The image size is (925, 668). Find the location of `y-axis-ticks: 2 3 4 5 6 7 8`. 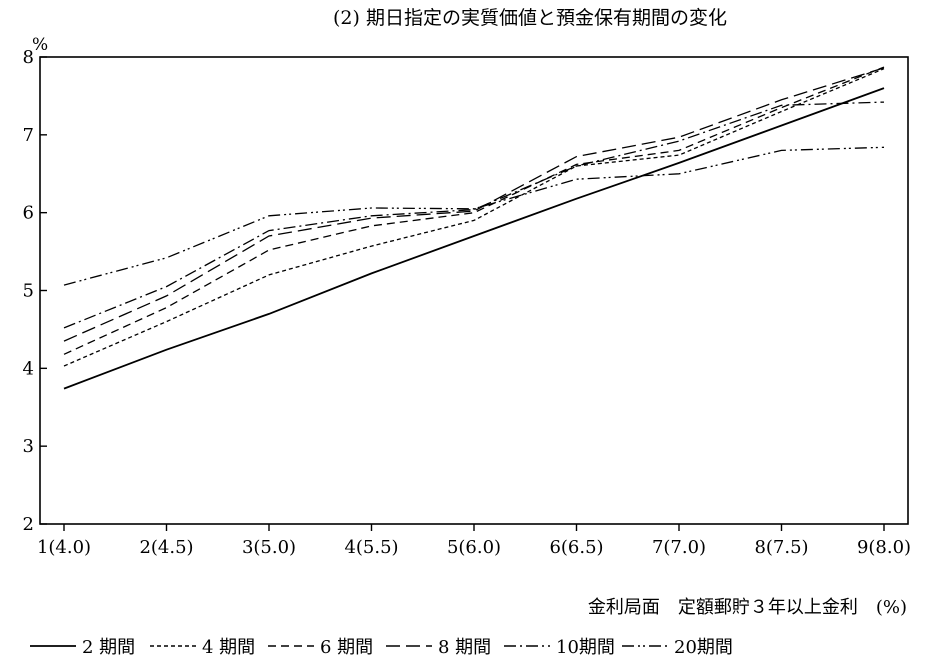

y-axis-ticks: 2 3 4 5 6 7 8 is located at coordinates (35, 291).